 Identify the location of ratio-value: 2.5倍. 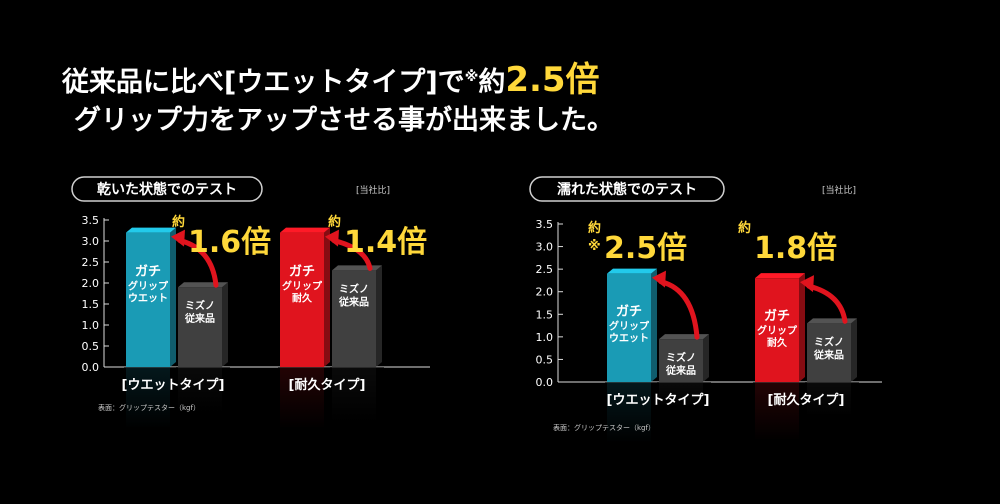
(645, 248).